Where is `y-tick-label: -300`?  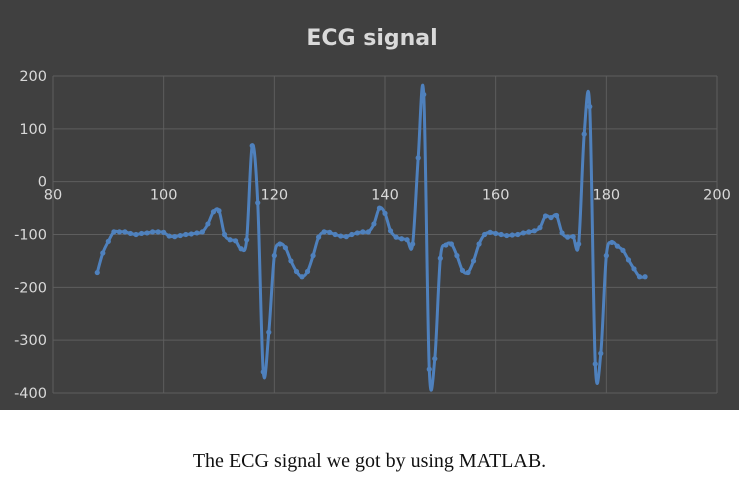 y-tick-label: -300 is located at coordinates (30, 341).